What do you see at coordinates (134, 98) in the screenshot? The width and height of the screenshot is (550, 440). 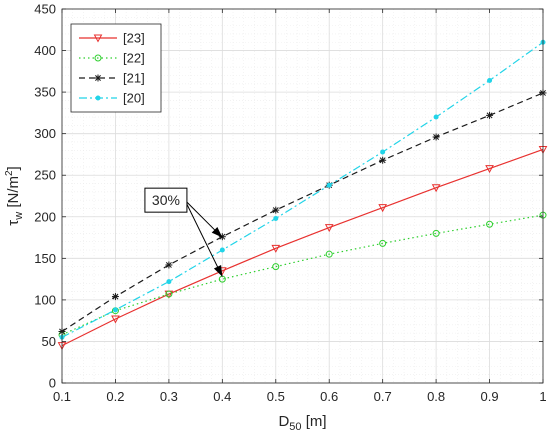 I see `legend-label-4: [20]` at bounding box center [134, 98].